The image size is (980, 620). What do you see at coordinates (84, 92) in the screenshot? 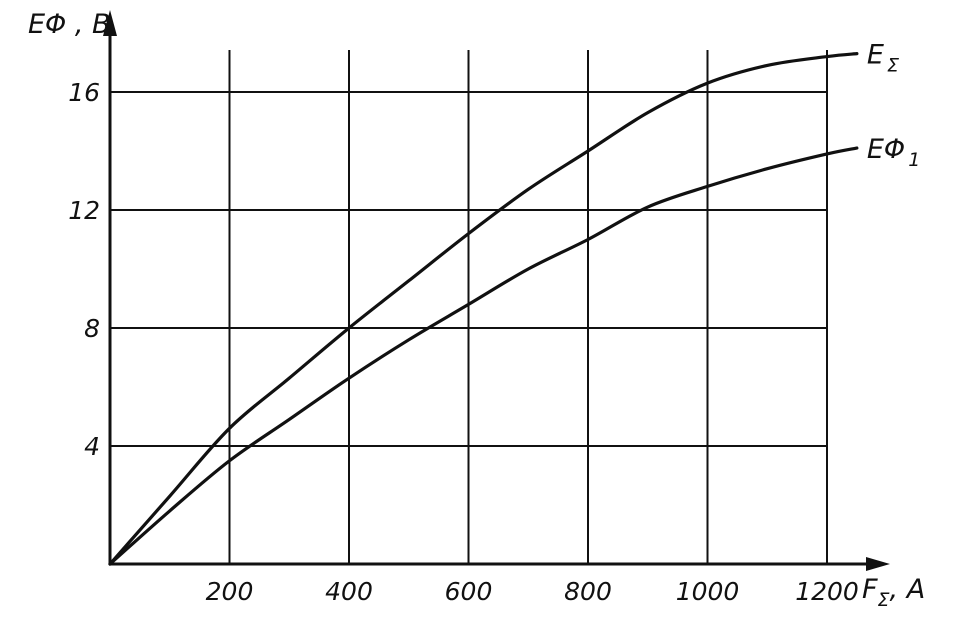
I see `y-tick-label-16: 16` at bounding box center [84, 92].